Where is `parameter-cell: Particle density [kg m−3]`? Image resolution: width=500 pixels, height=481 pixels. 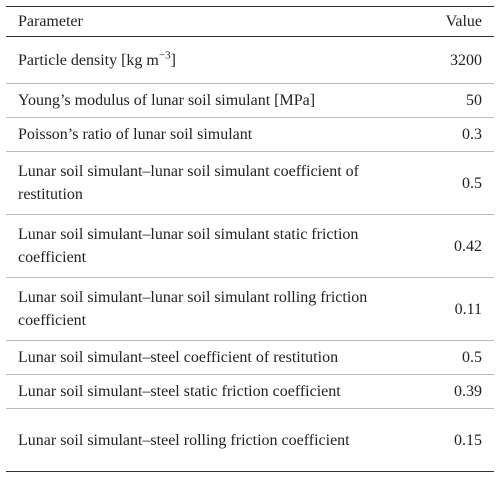
parameter-cell: Particle density [kg m−3] is located at coordinates (203, 60).